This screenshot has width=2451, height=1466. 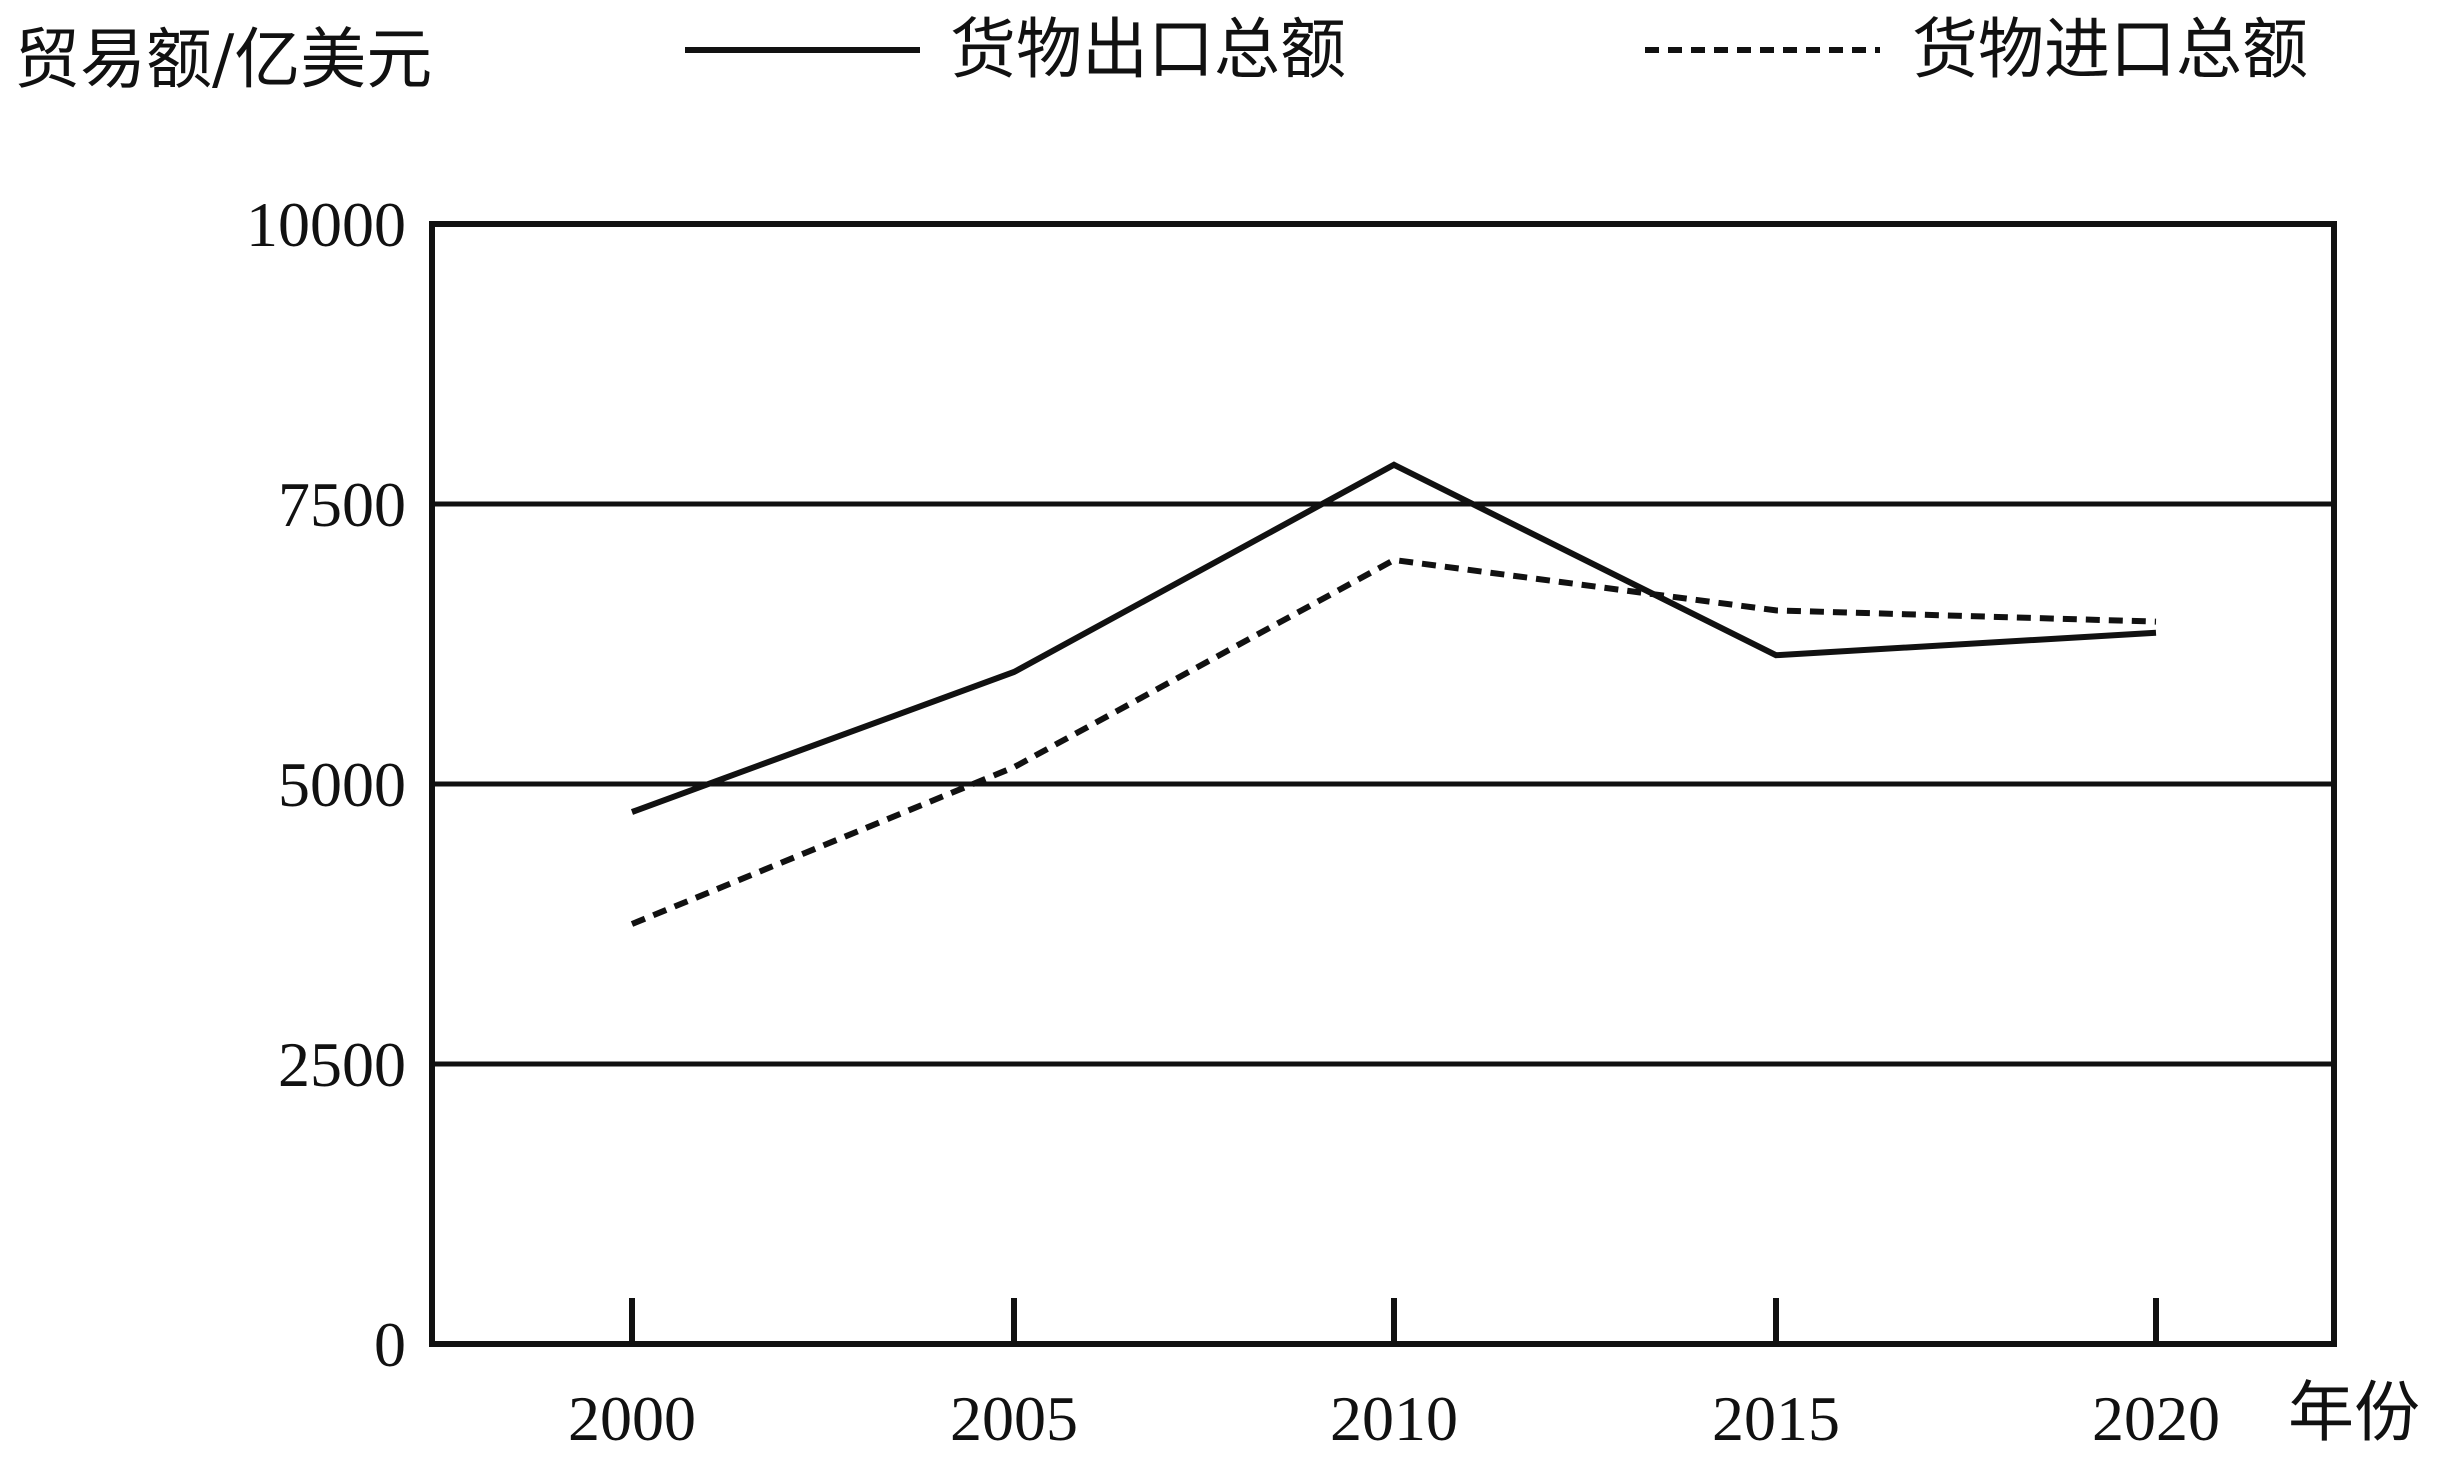 I want to click on y-tick-label: 5000, so click(x=342, y=784).